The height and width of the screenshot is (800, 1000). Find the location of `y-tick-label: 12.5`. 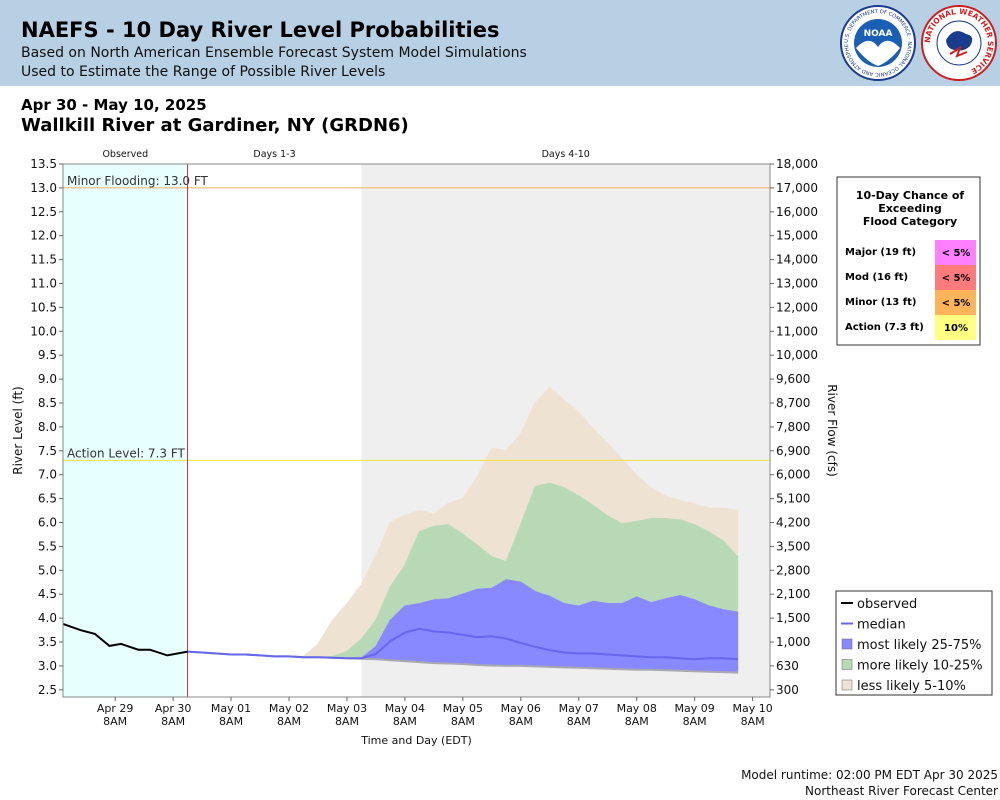

y-tick-label: 12.5 is located at coordinates (43, 212).